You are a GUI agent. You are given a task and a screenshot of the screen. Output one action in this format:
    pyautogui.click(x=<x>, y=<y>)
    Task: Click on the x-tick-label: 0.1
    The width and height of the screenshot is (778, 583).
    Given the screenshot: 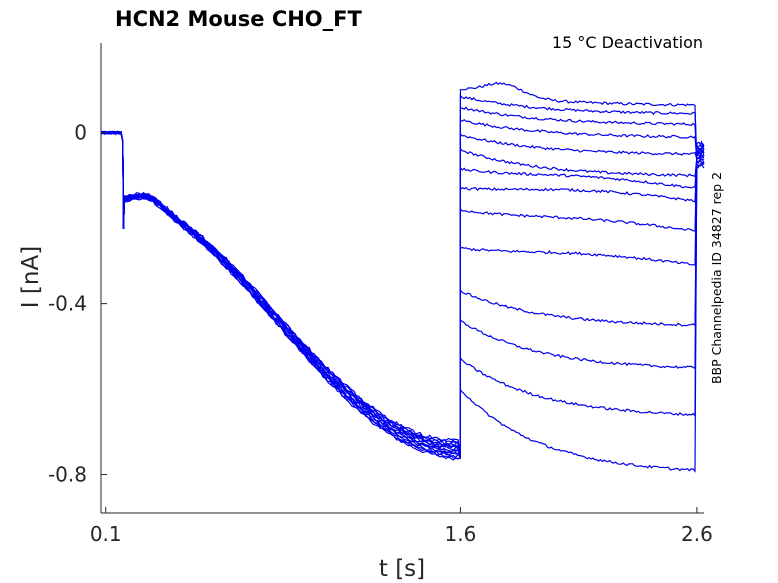 What is the action you would take?
    pyautogui.click(x=106, y=534)
    